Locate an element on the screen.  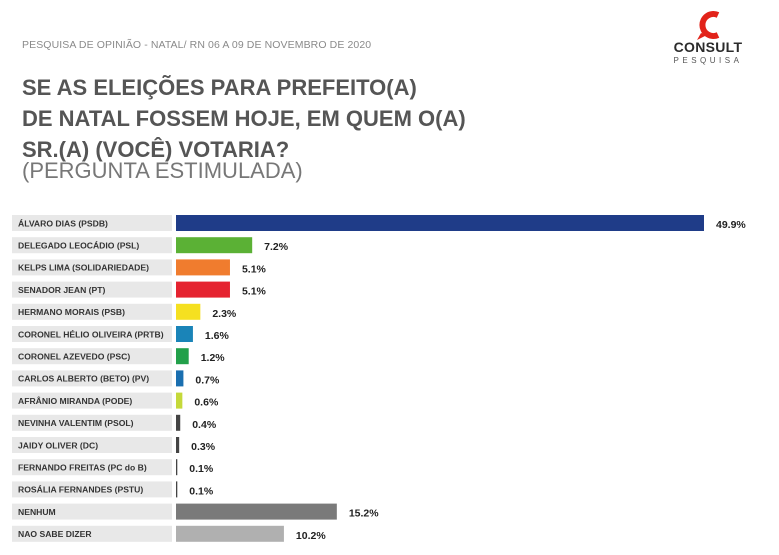
value-label: 2.3% is located at coordinates (224, 314).